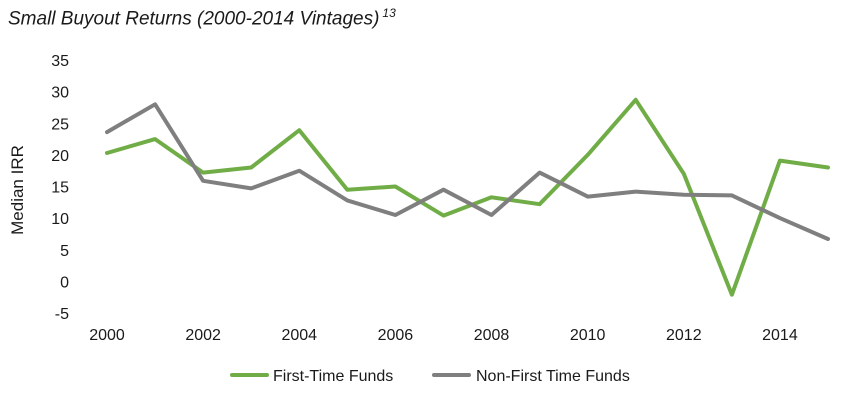  I want to click on x-axis-ticks: 2000 2002 2004 2006 2008 2010 2012 2014, so click(443, 335).